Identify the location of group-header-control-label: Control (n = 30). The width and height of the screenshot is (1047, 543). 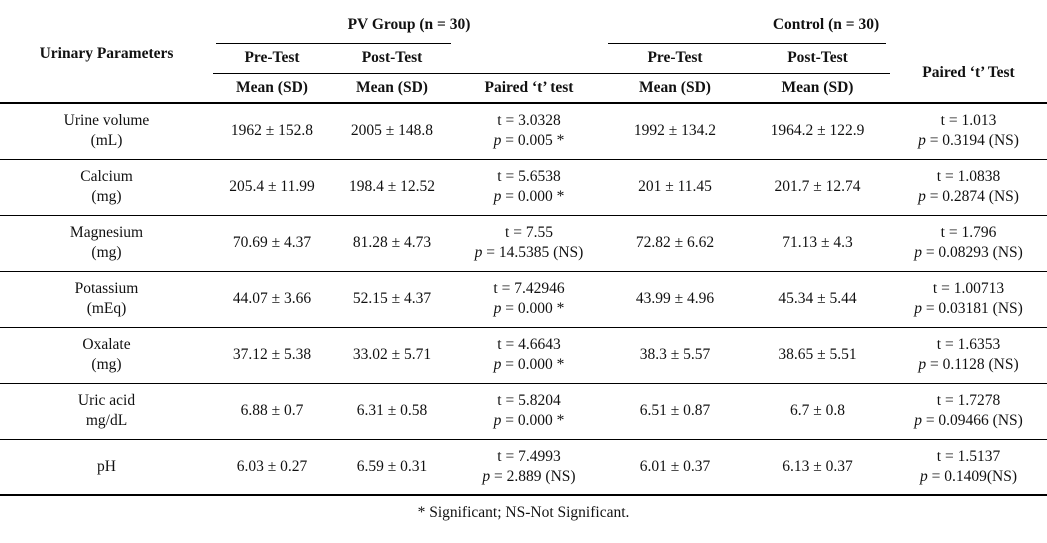
(826, 24).